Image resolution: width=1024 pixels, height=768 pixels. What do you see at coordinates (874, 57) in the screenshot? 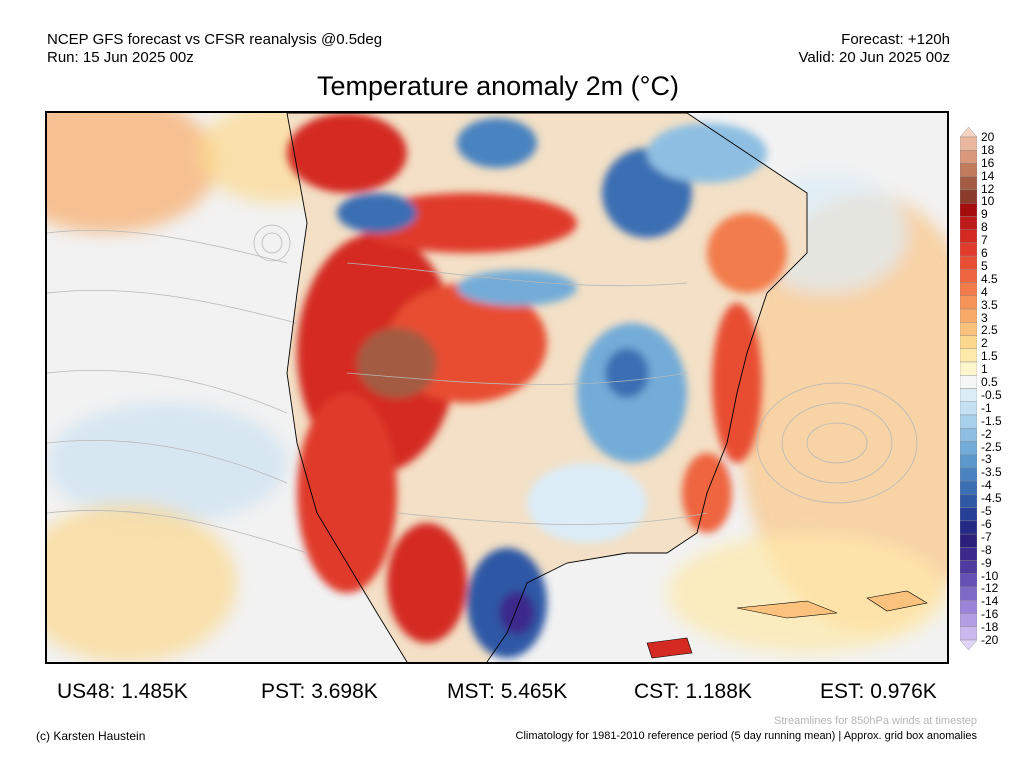
I see `valid-time: Valid: 20 Jun 2025 00z` at bounding box center [874, 57].